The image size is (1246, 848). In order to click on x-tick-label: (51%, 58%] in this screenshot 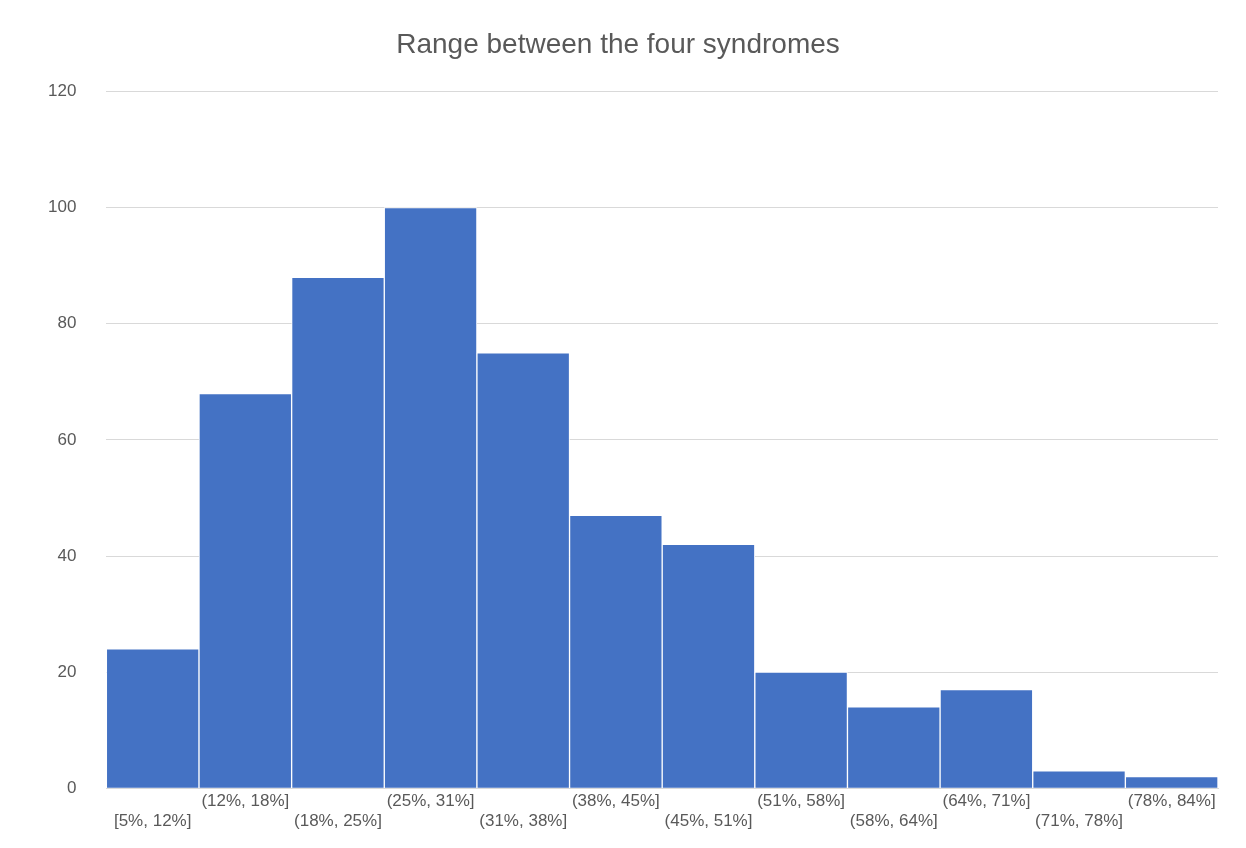, I will do `click(801, 801)`.